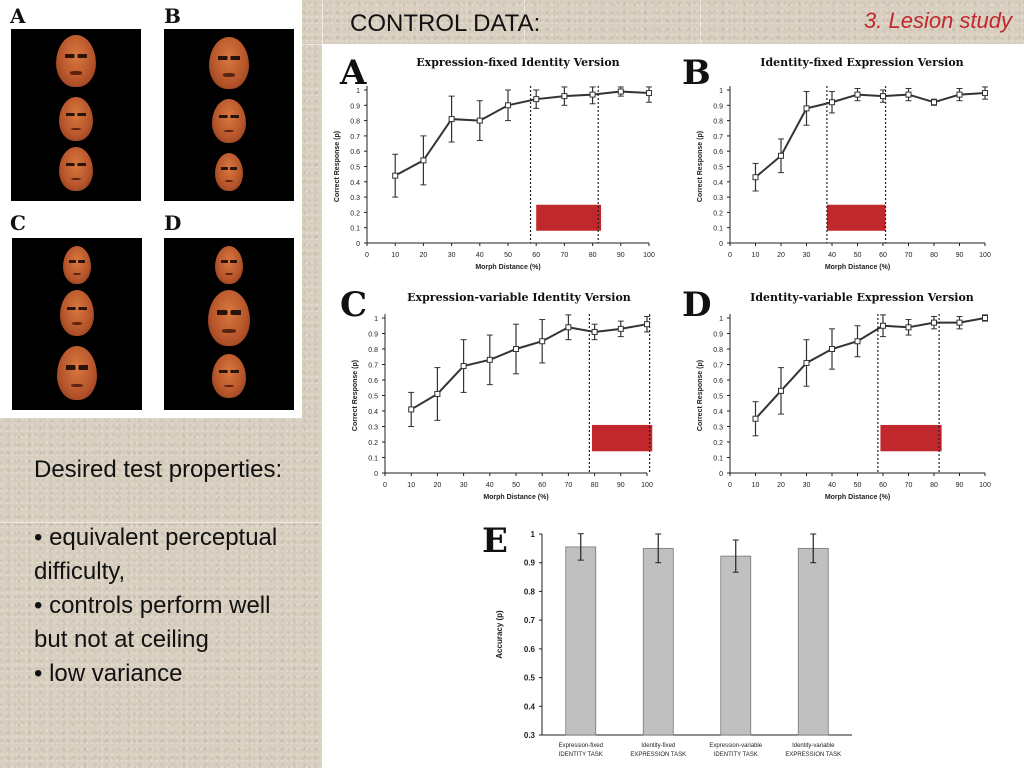  Describe the element at coordinates (353, 73) in the screenshot. I see `panel-letter: A` at that location.